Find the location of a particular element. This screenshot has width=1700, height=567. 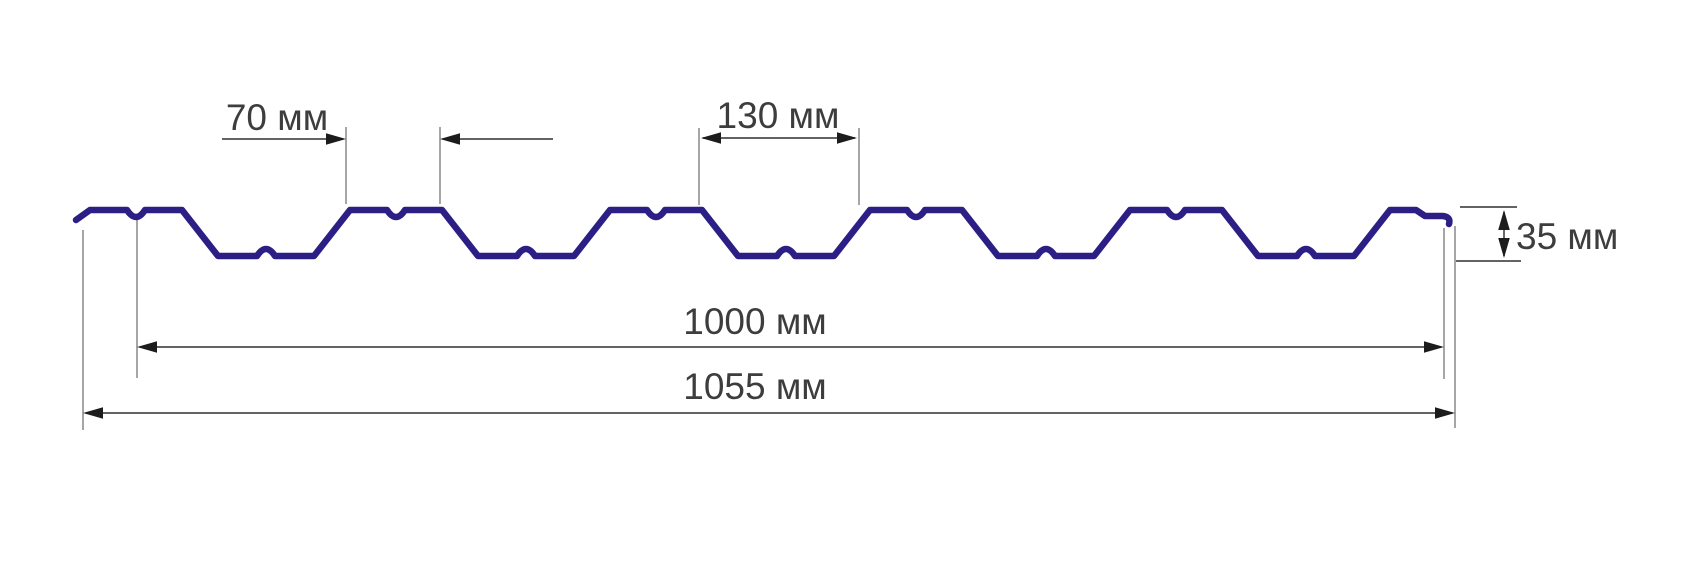

label-working-width: 1000 мм is located at coordinates (754, 321).